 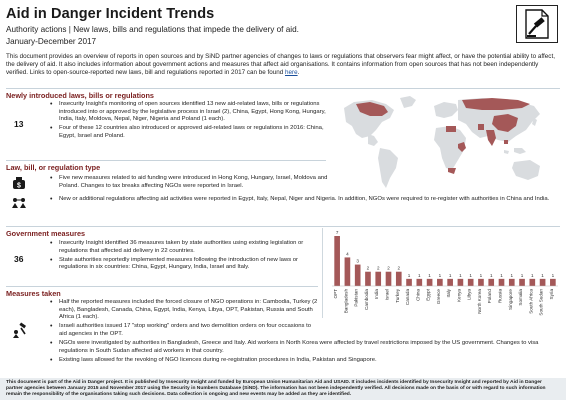 I want to click on bar-pakistan, so click(x=357, y=275).